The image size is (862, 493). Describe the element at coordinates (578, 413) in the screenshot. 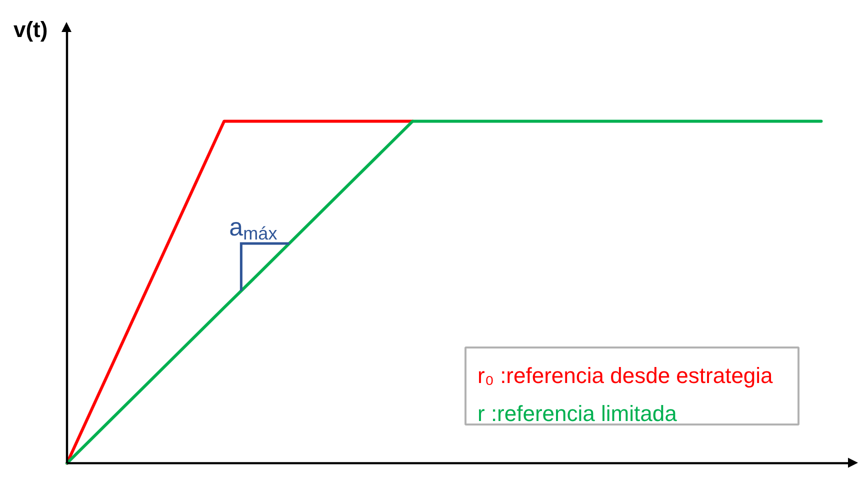

I see `text: r :referencia limitada` at that location.